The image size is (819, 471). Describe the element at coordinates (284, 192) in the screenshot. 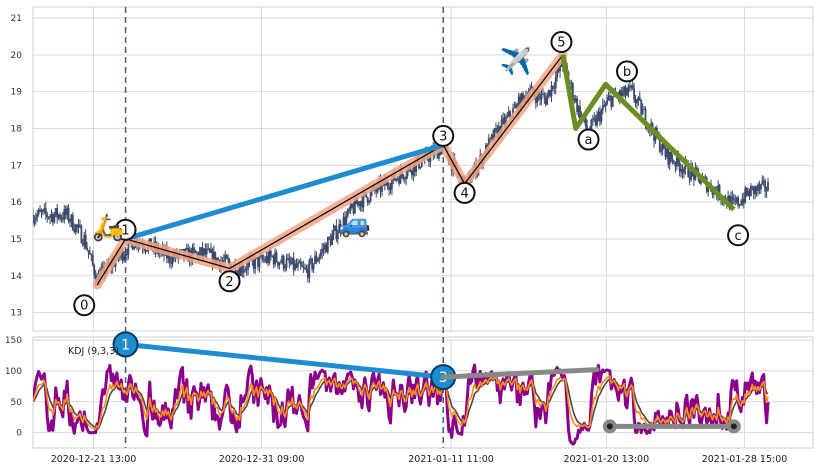

I see `cycle-trend-line` at that location.